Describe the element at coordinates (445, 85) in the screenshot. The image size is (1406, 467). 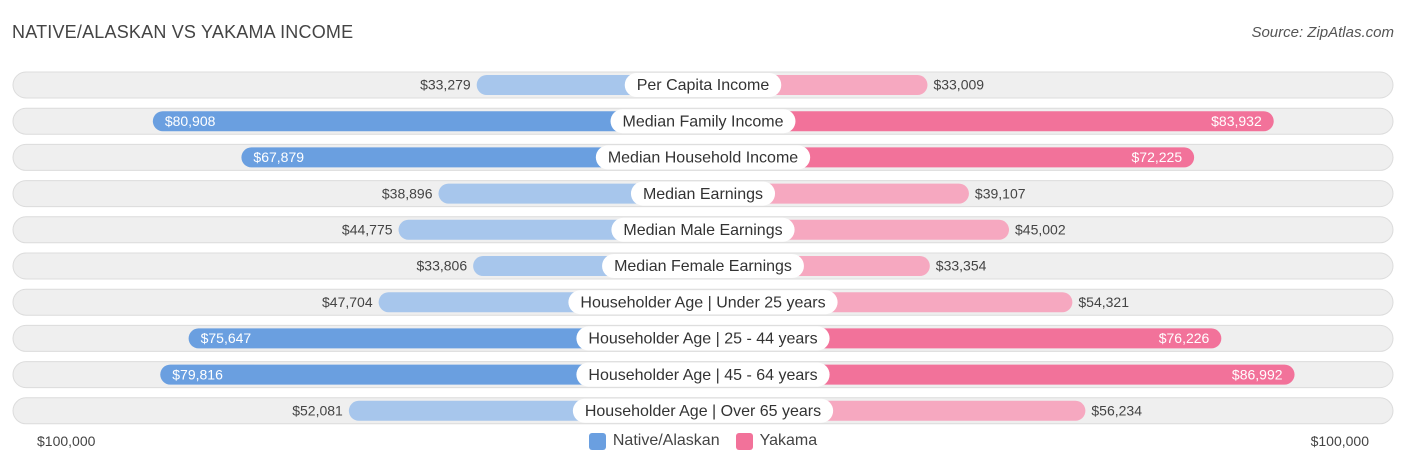
I see `value-label-native-alaskan: $33,279` at that location.